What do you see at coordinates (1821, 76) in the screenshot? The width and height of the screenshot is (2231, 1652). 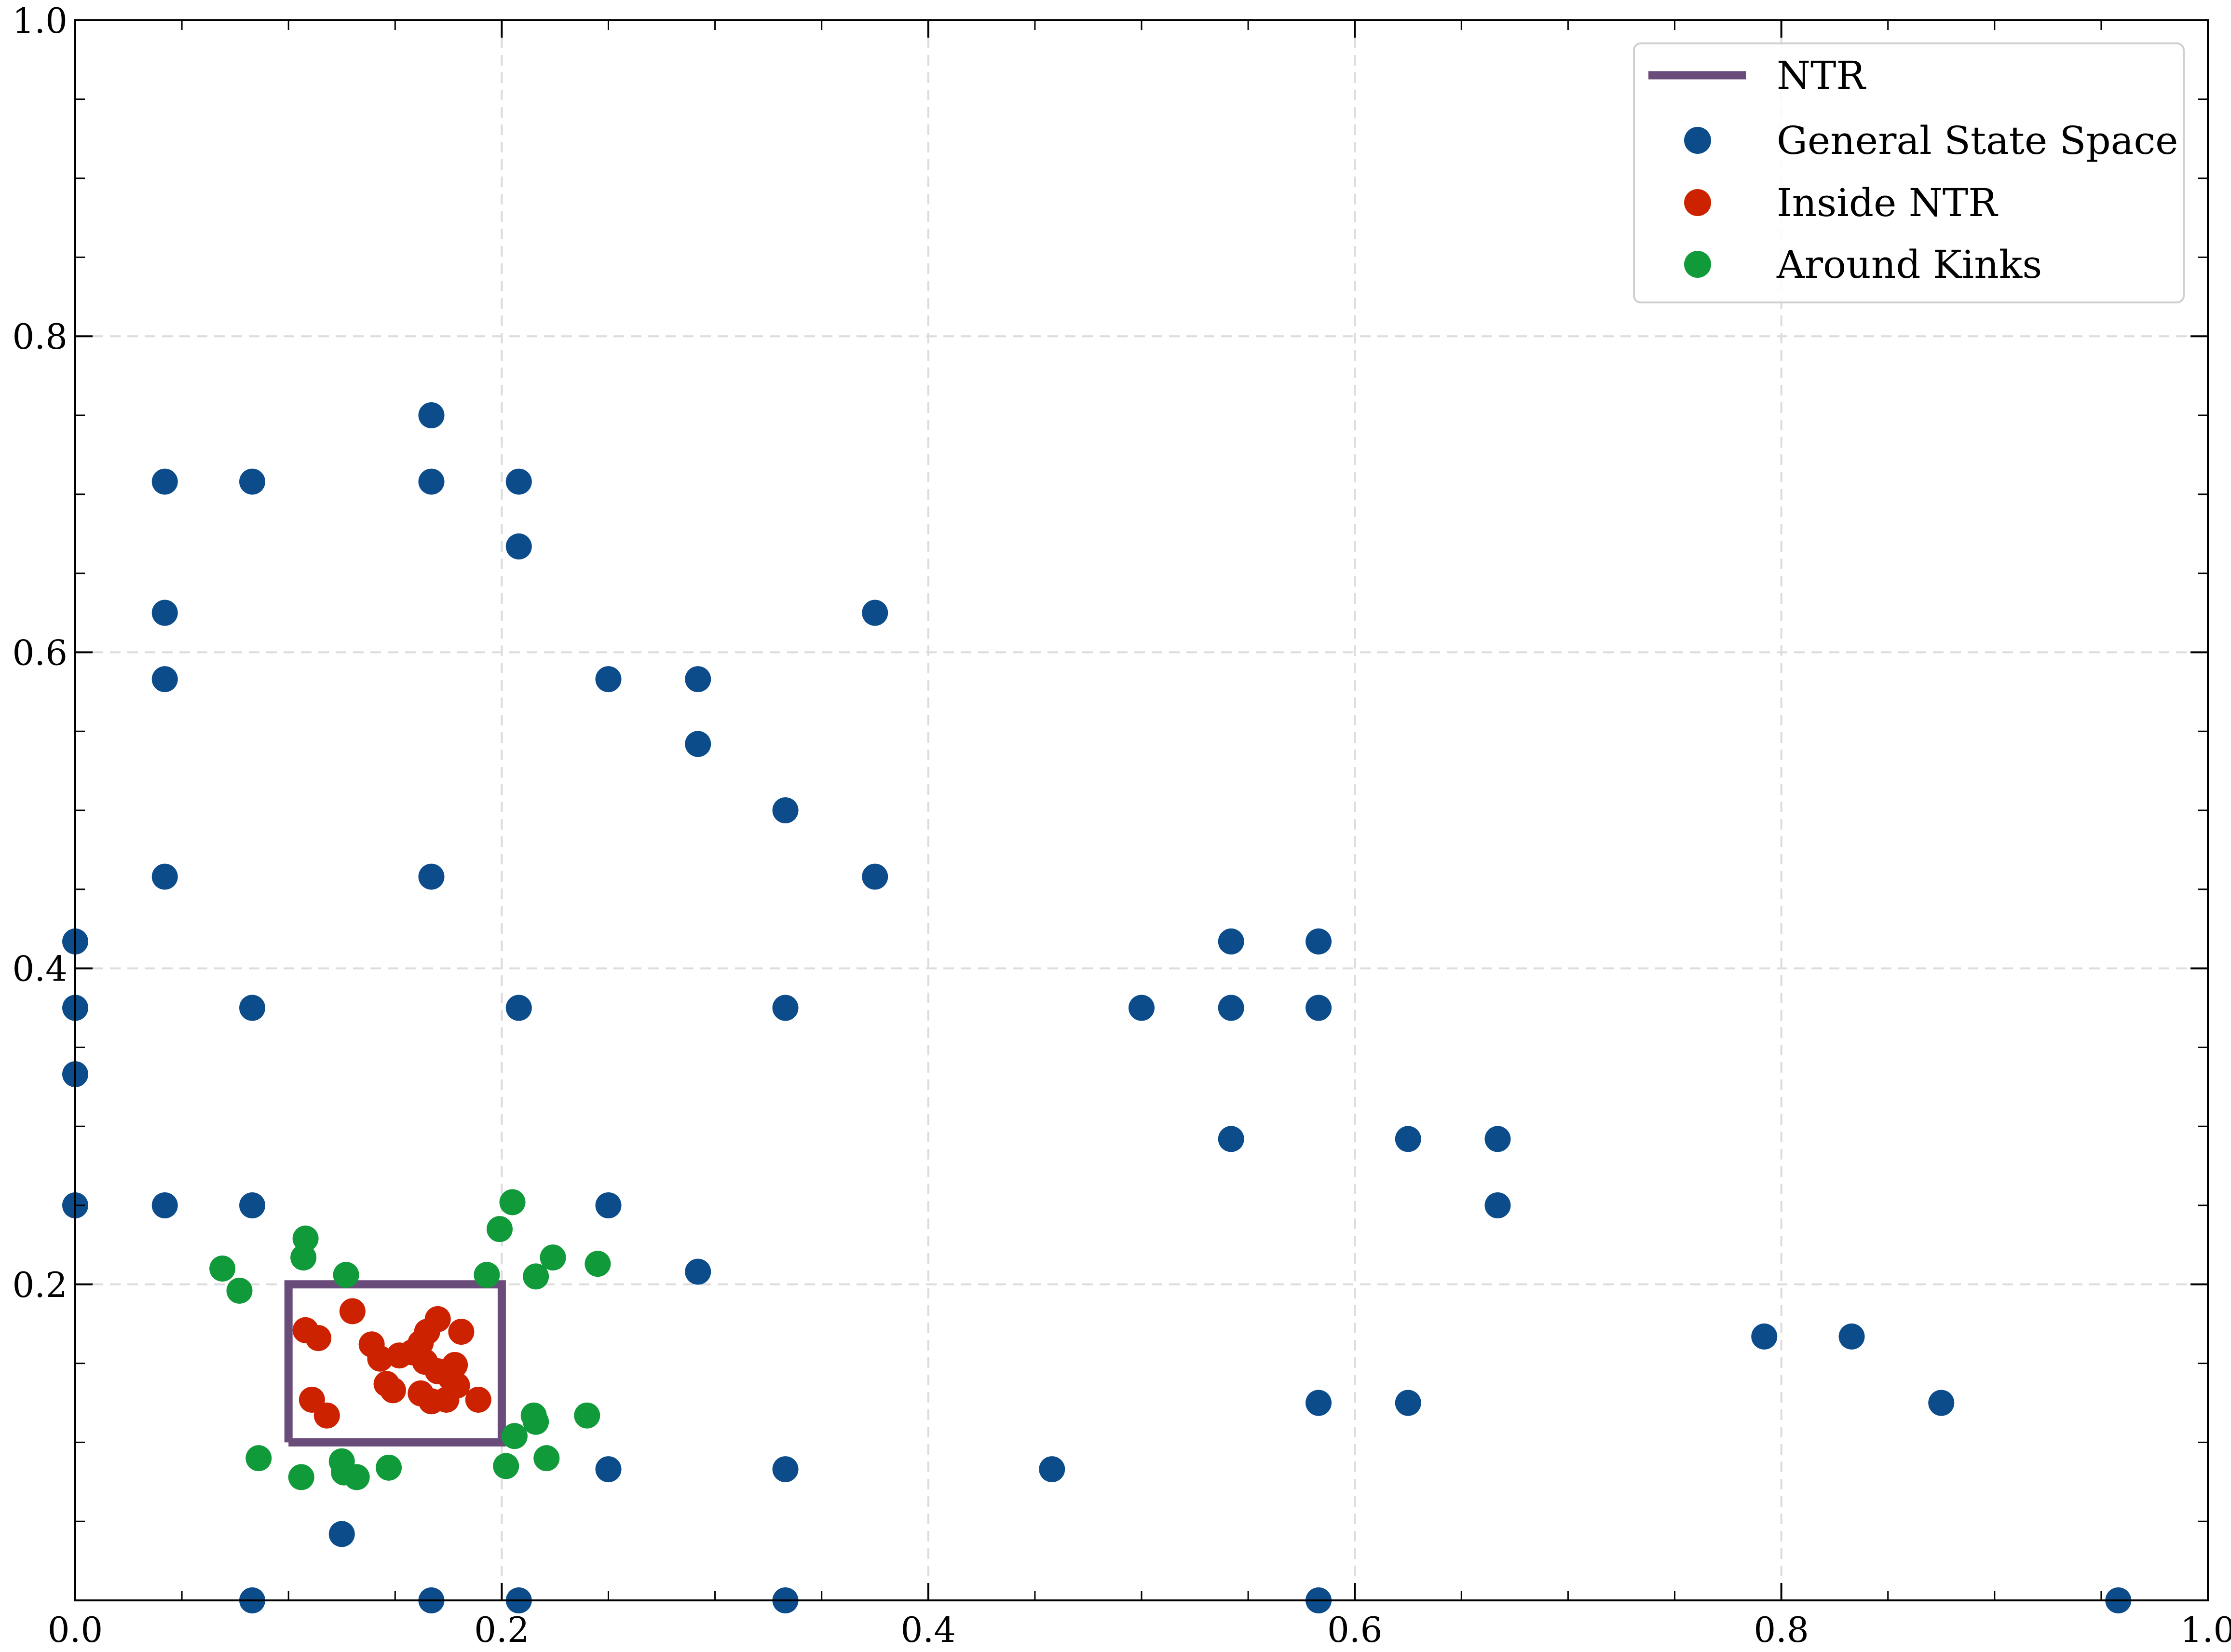 I see `legend-ntr-label: NTR` at bounding box center [1821, 76].